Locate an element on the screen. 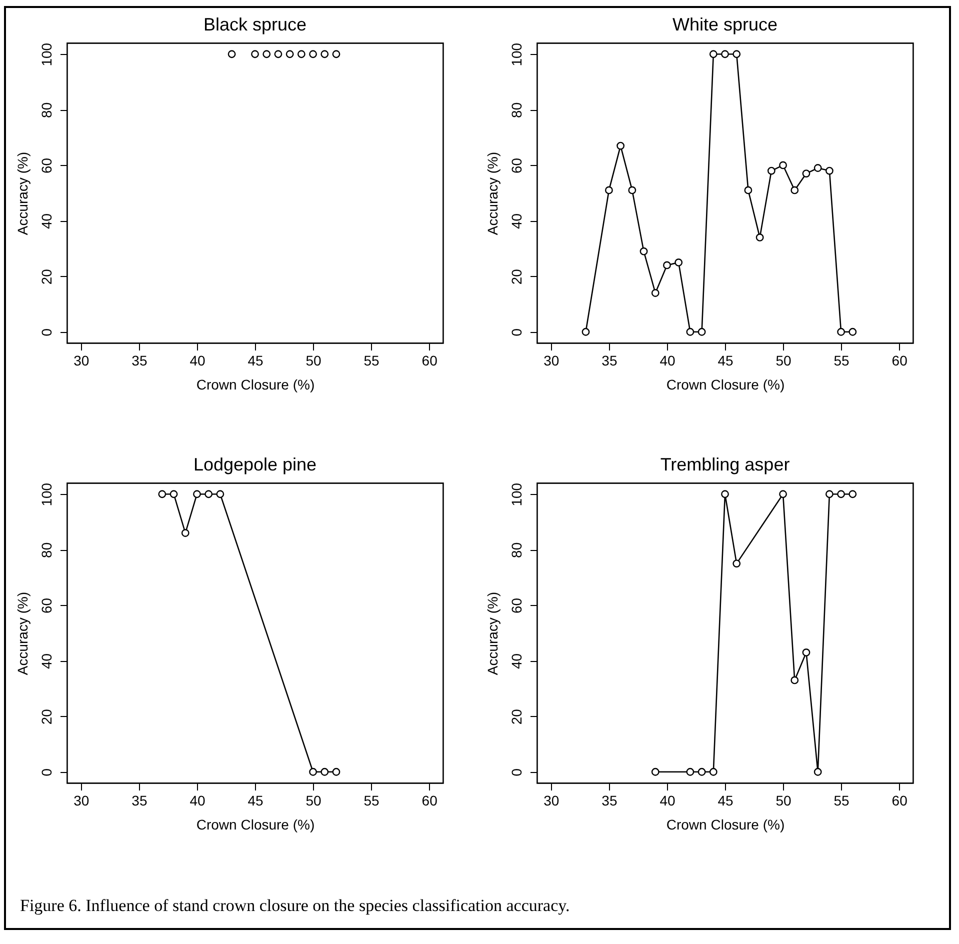  chart-title: White spruce is located at coordinates (725, 24).